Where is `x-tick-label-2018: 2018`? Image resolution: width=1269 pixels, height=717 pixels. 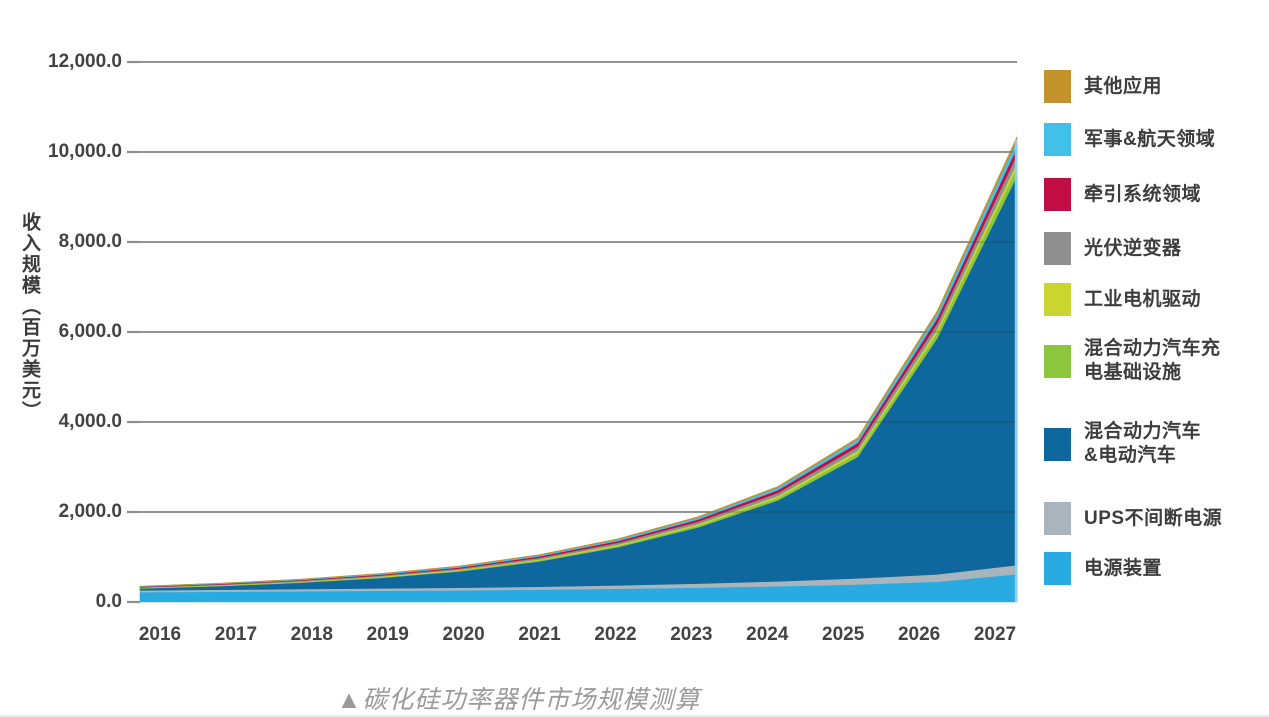 x-tick-label-2018: 2018 is located at coordinates (311, 634).